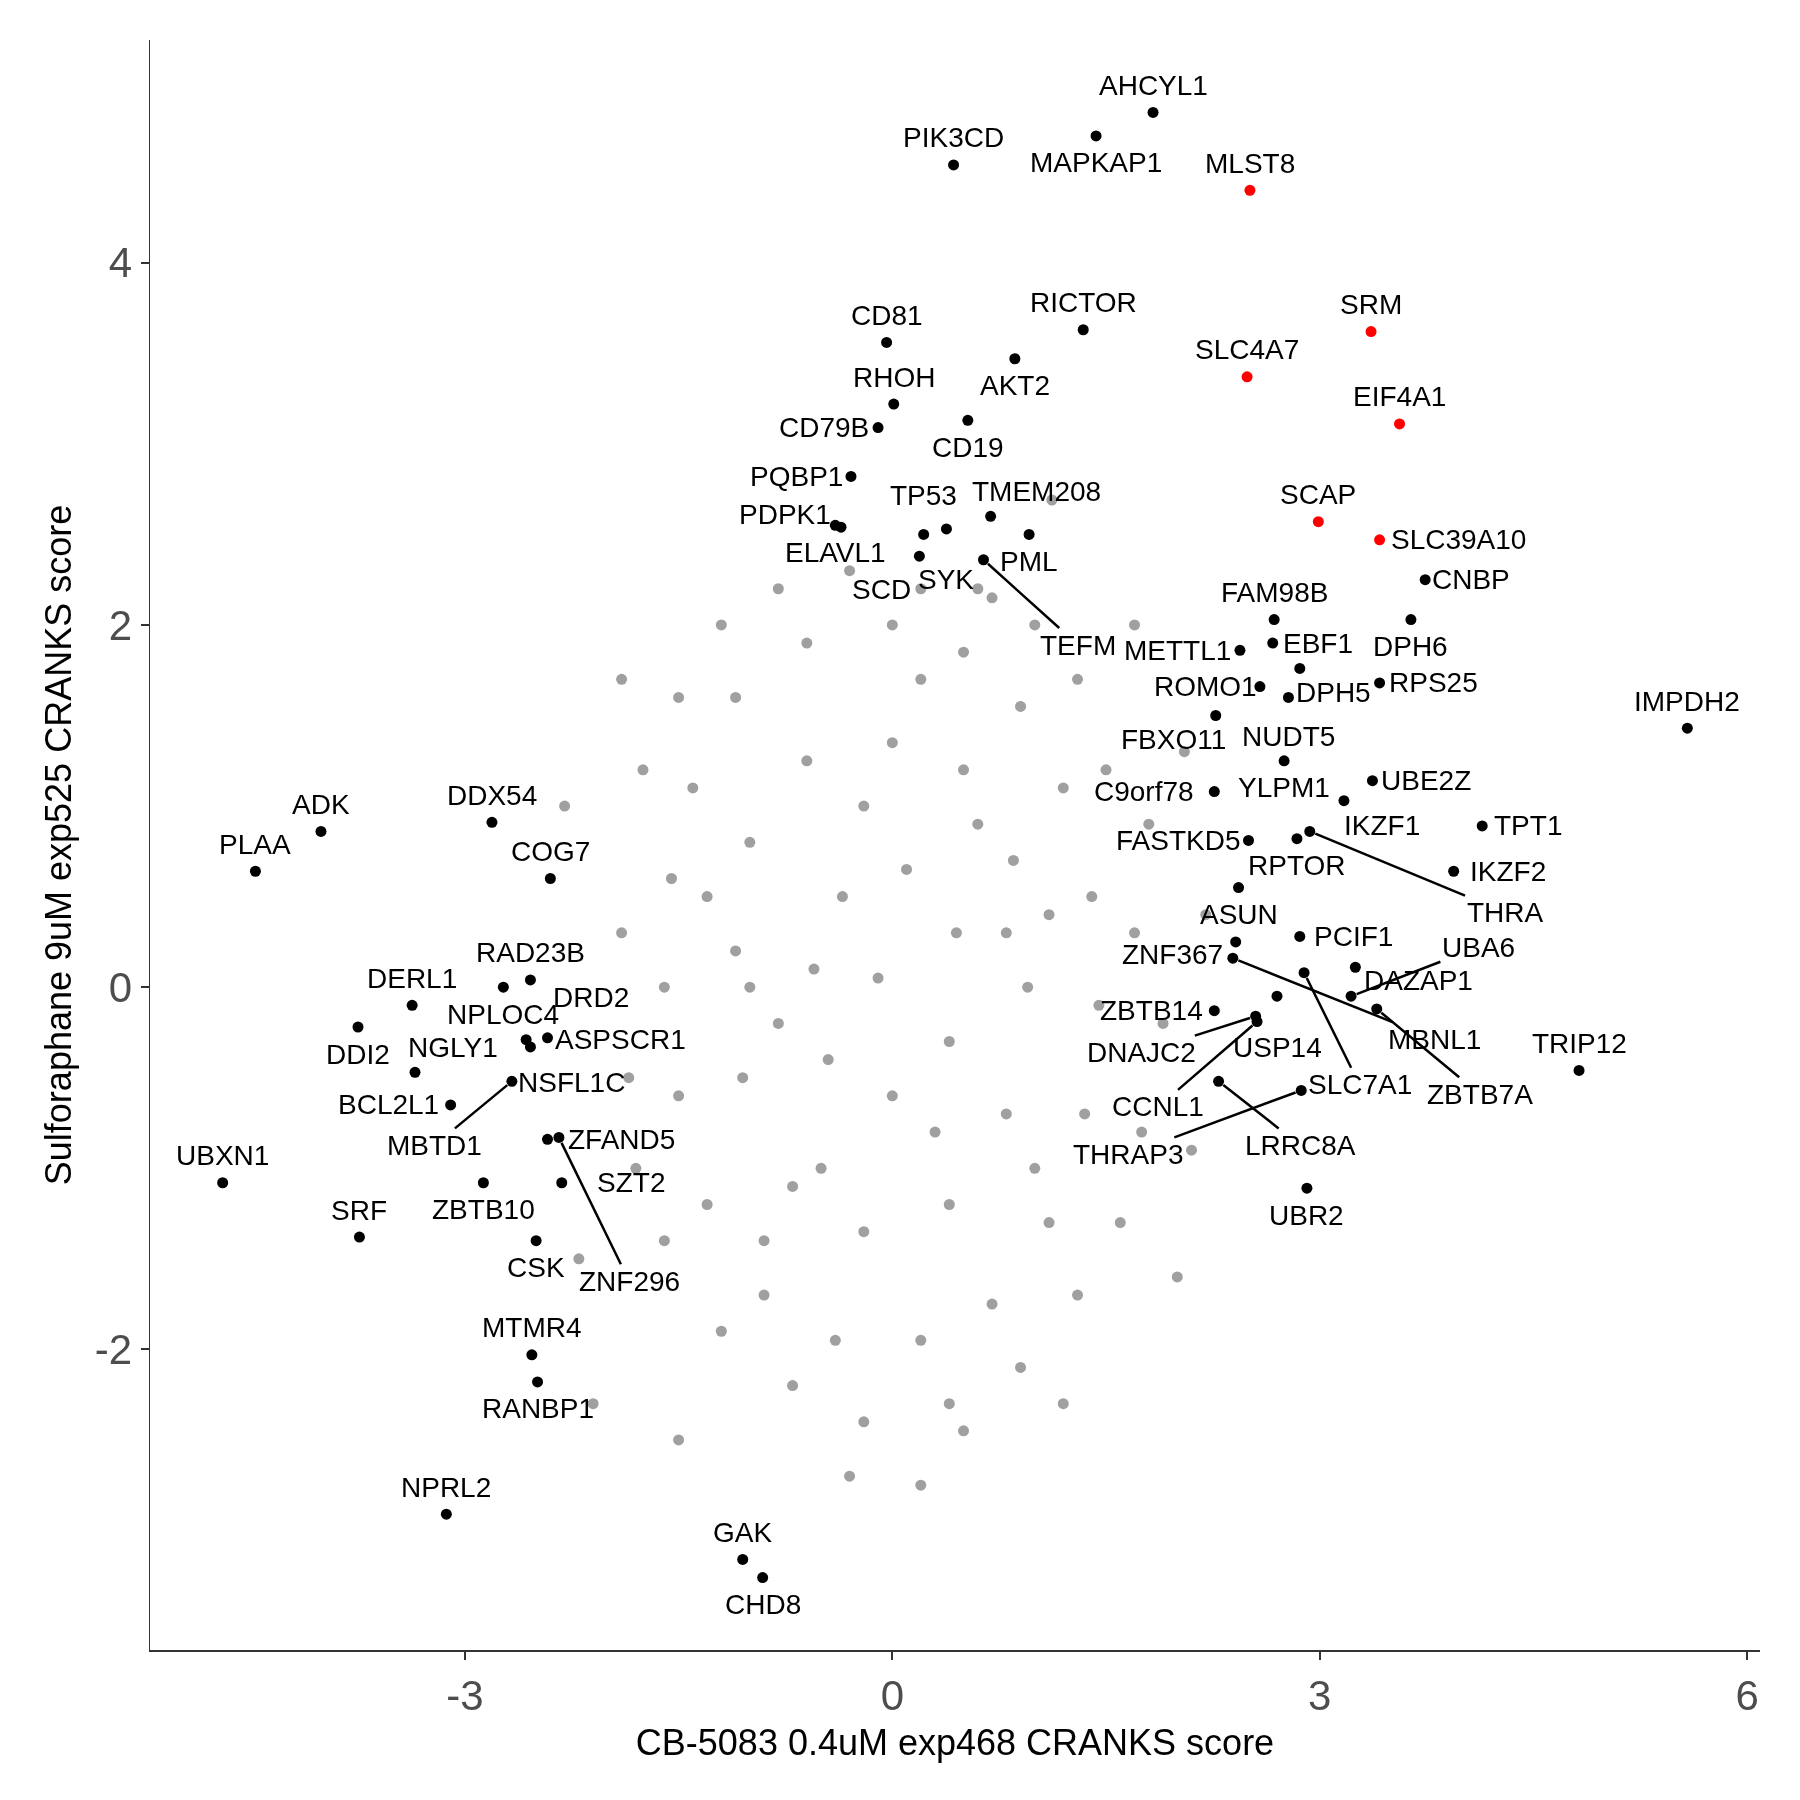 This screenshot has height=1800, width=1800. Describe the element at coordinates (1400, 396) in the screenshot. I see `annotation: EIF4A1` at that location.